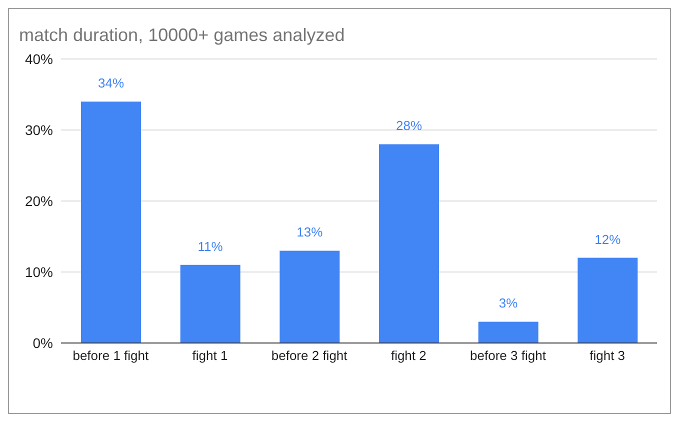 Image resolution: width=679 pixels, height=422 pixels. I want to click on data-label: 34%, so click(111, 83).